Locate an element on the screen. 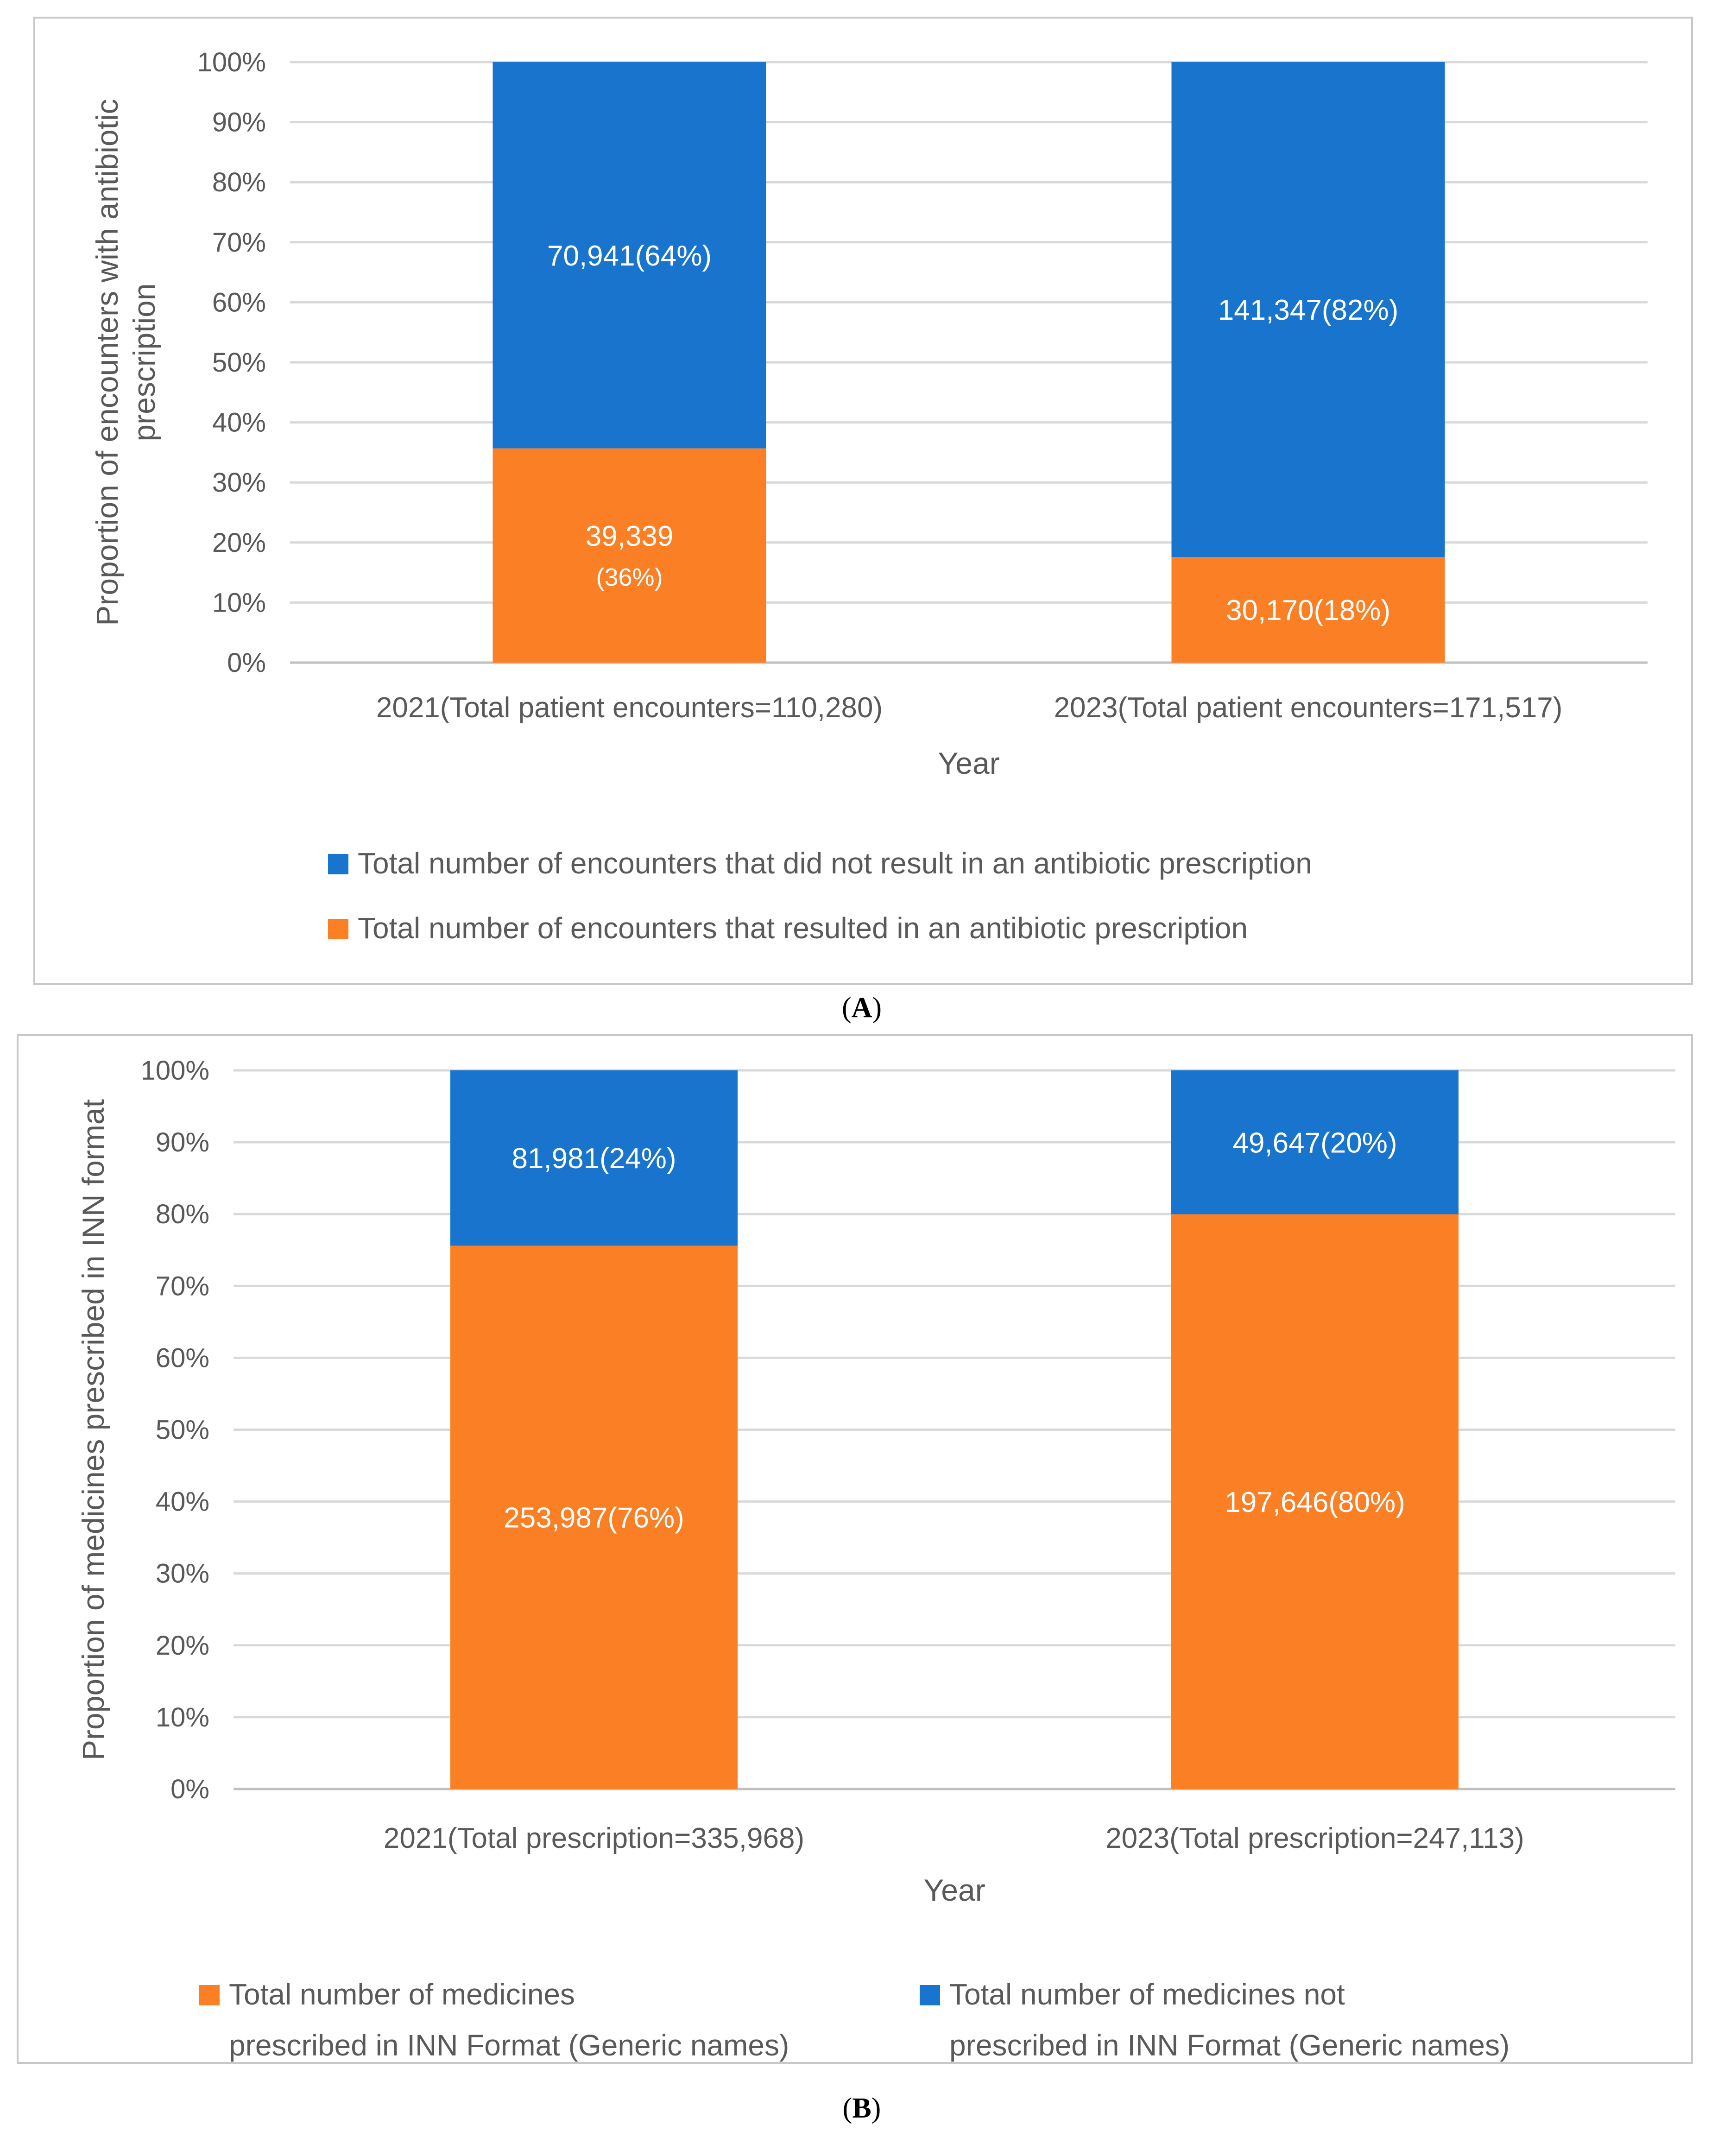 Image resolution: width=1724 pixels, height=2156 pixels. data-label: 141,347(82%) is located at coordinates (1309, 310).